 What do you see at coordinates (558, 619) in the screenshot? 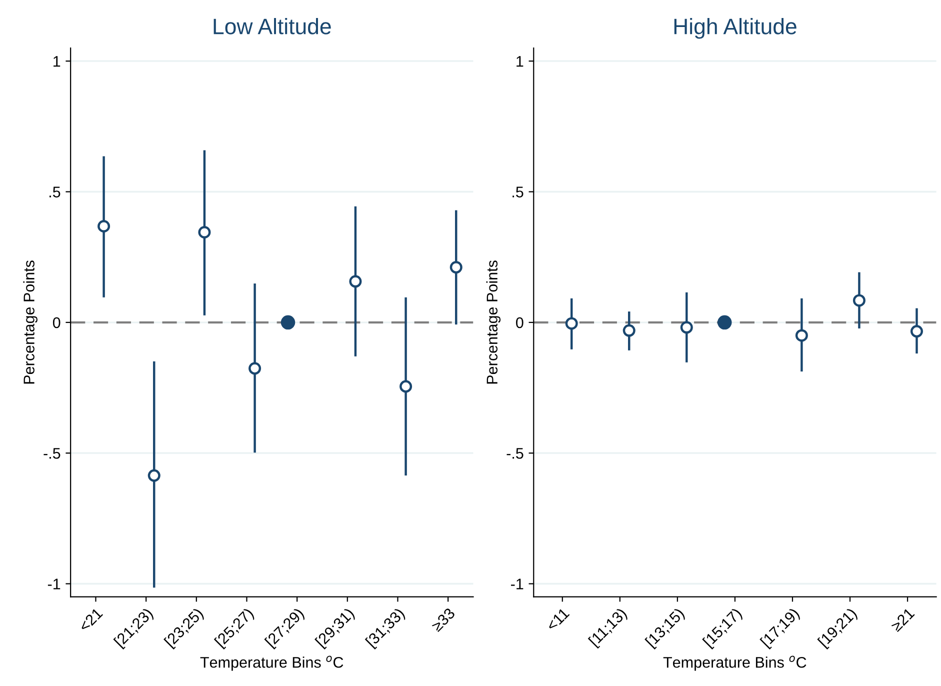
I see `x-tick-label: <11` at bounding box center [558, 619].